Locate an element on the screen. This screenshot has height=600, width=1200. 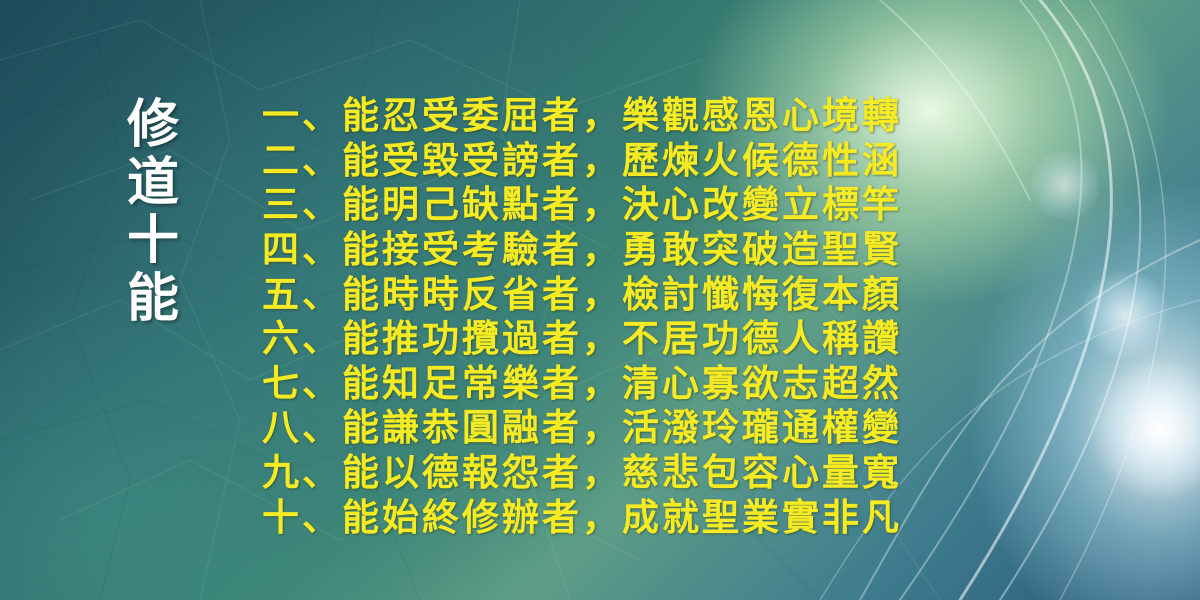
verse-second-half: 樂觀感恩心境轉 is located at coordinates (762, 116).